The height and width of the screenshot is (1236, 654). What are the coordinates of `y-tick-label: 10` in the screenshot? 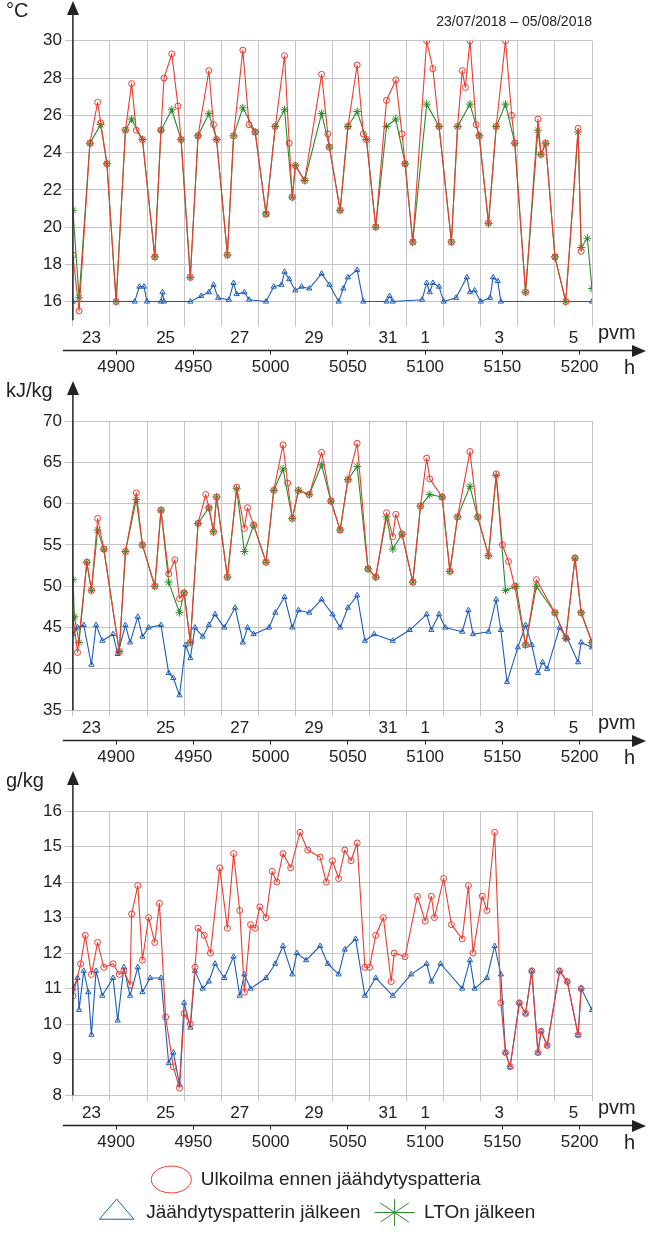 It's located at (52, 1023).